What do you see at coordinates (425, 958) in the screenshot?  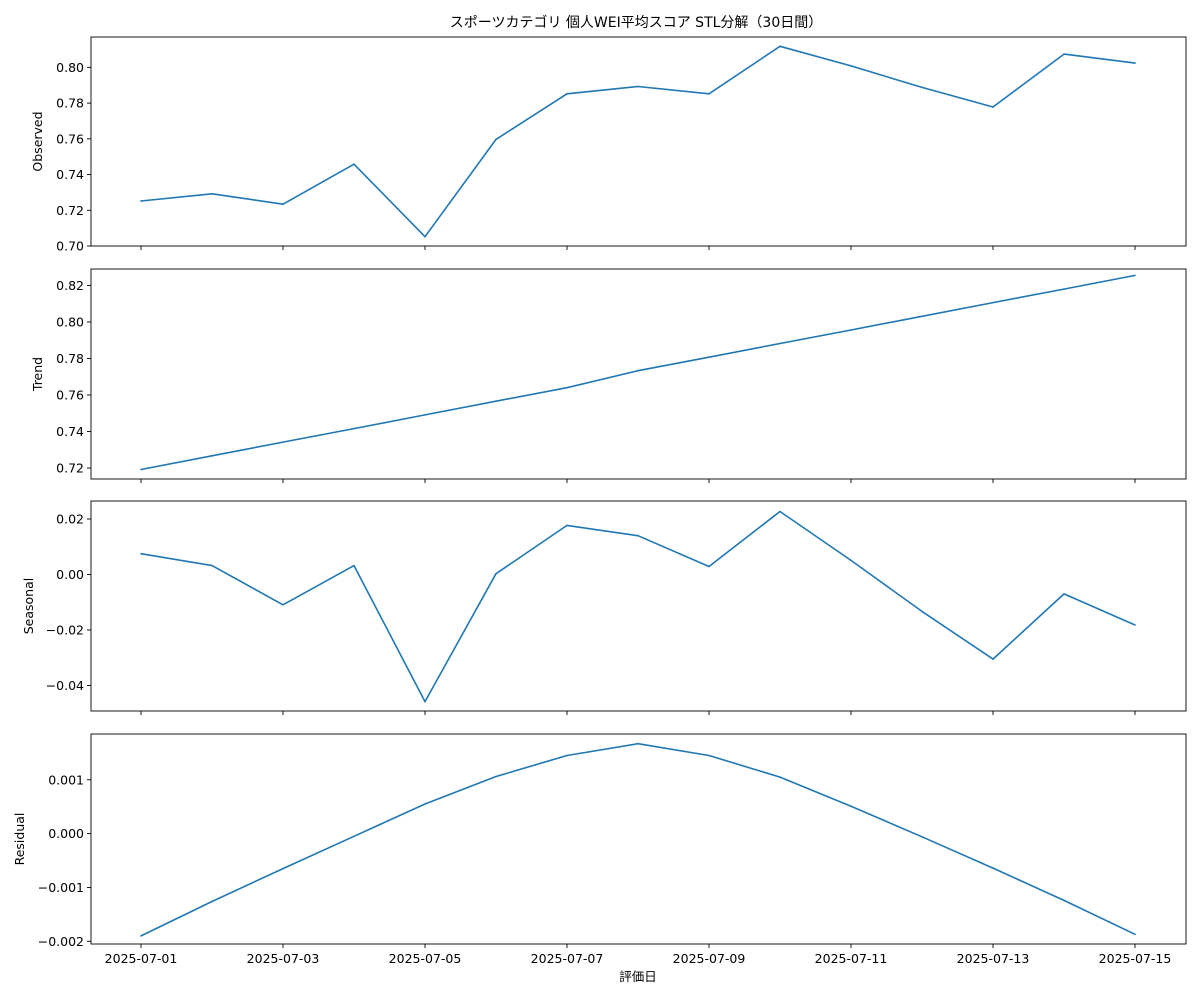 I see `x-tick-label: 2025-07-05` at bounding box center [425, 958].